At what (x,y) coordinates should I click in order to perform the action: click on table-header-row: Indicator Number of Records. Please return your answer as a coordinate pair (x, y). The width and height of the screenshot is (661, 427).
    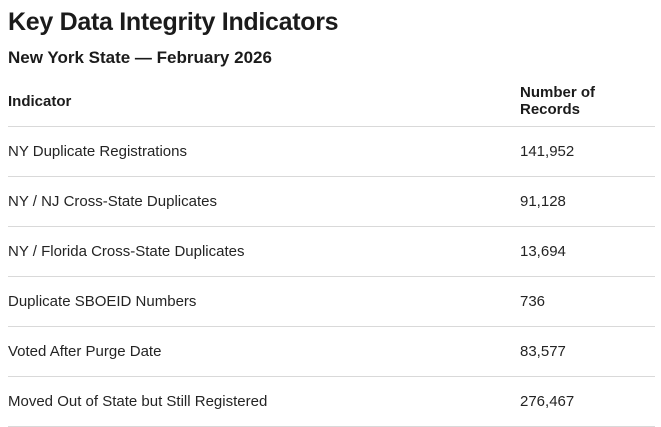
    Looking at the image, I should click on (331, 105).